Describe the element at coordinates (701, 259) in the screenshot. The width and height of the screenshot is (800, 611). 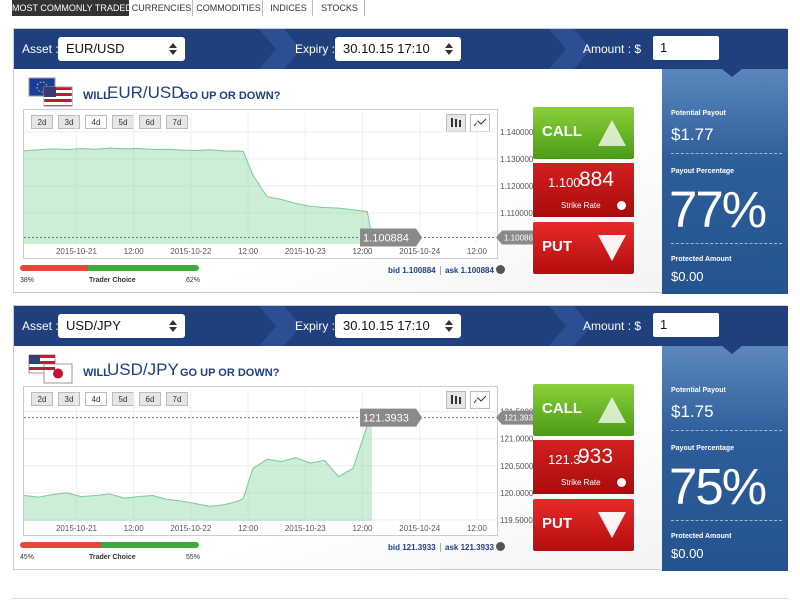
I see `protected-label: Protected Amount` at that location.